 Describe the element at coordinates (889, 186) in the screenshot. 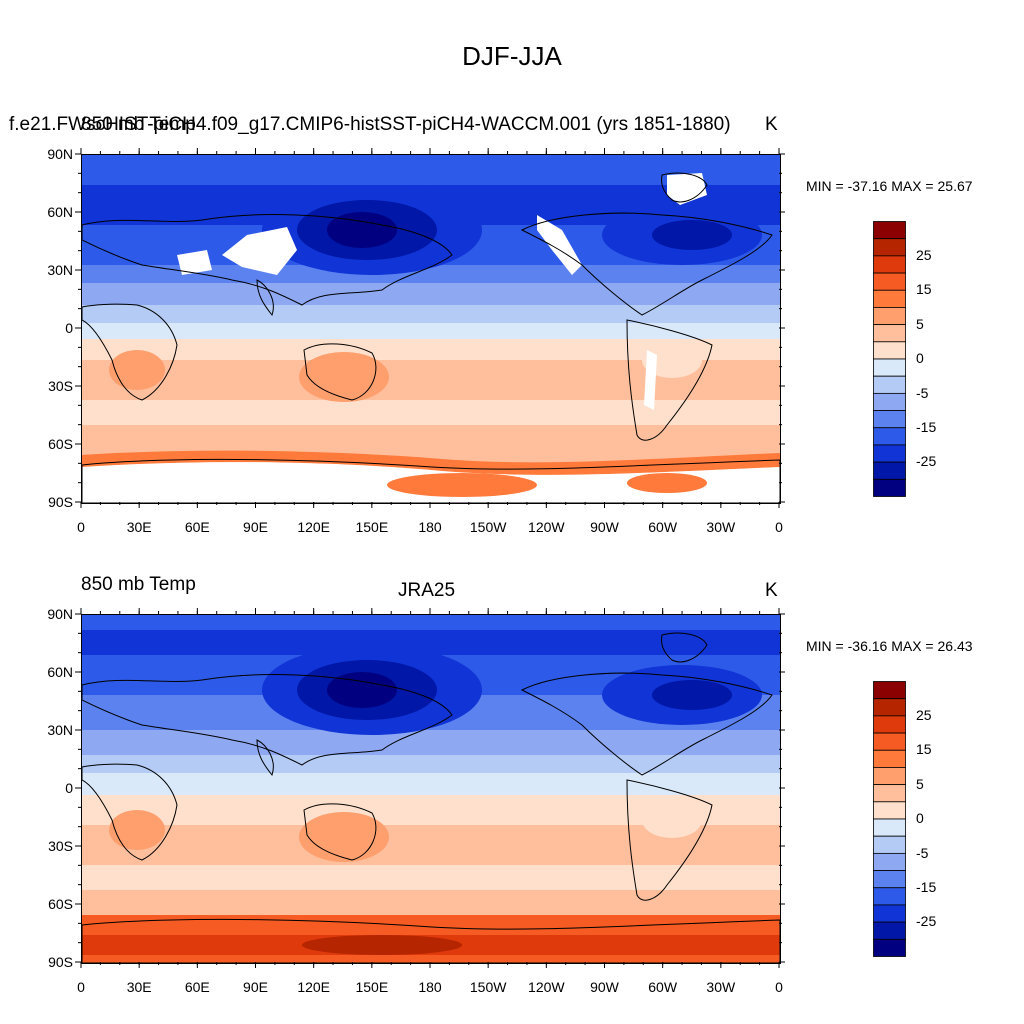

I see `min-max-label: MIN = -37.16 MAX = 25.67` at that location.